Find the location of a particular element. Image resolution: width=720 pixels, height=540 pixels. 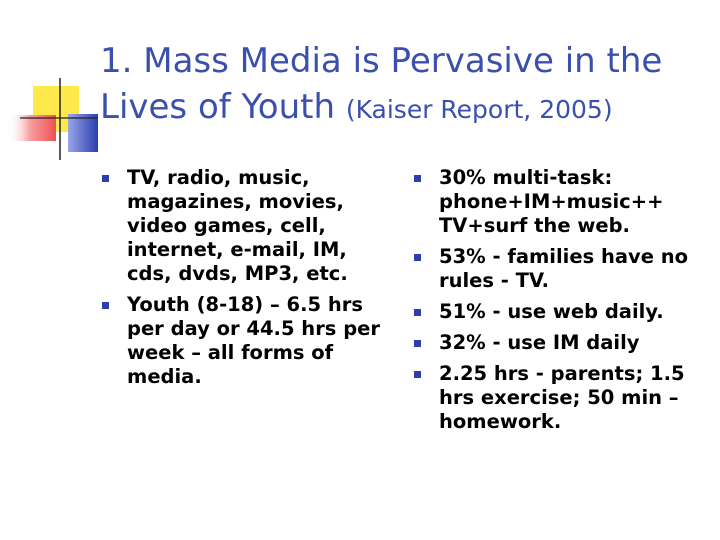

title-source: (Kaiser Report, 2005) is located at coordinates (479, 109).